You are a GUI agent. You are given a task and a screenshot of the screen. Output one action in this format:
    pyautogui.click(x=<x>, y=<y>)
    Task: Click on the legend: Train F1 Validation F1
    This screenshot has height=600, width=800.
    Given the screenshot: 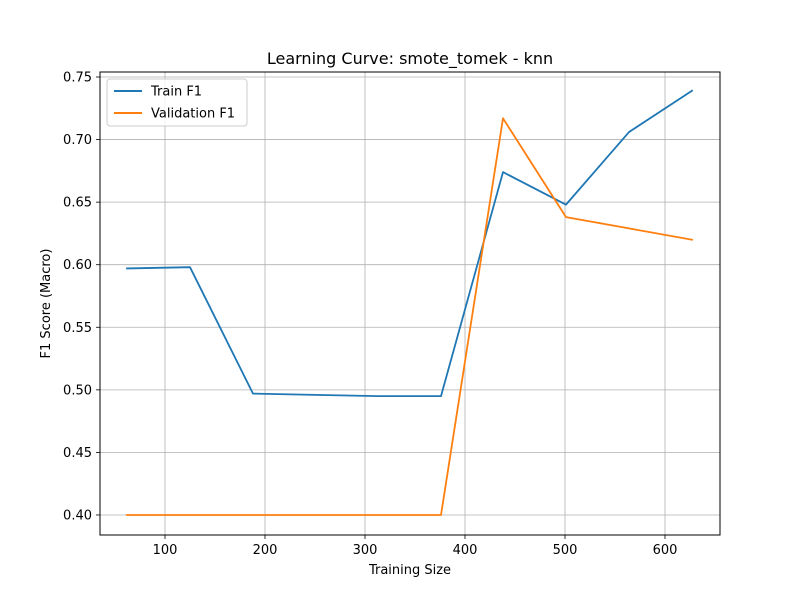 What is the action you would take?
    pyautogui.click(x=177, y=102)
    